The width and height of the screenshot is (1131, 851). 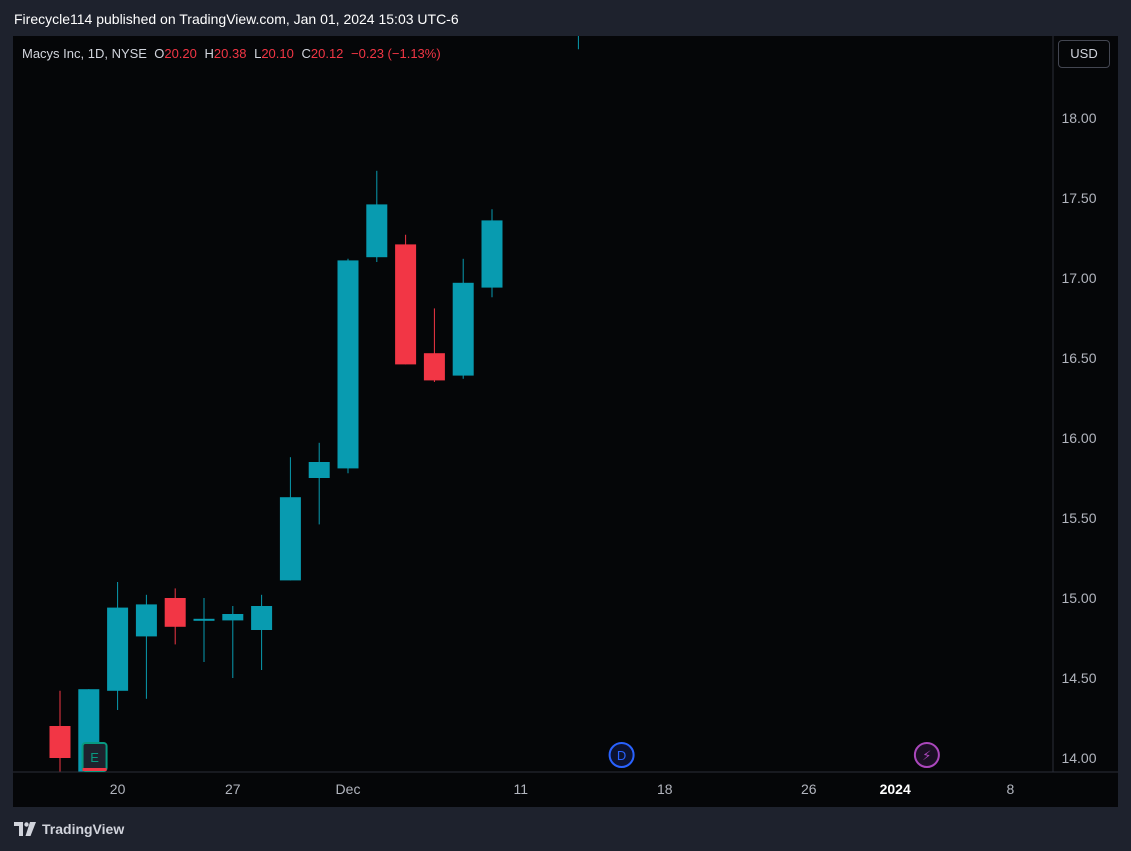 I want to click on dividend-icon, so click(x=621, y=755).